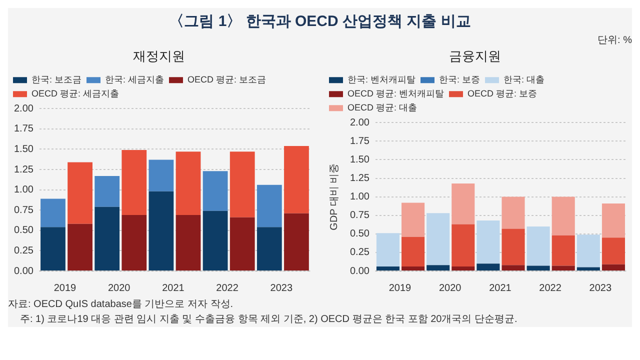  What do you see at coordinates (503, 93) in the screenshot?
I see `legend-label: OECD 평균: 보증` at bounding box center [503, 93].